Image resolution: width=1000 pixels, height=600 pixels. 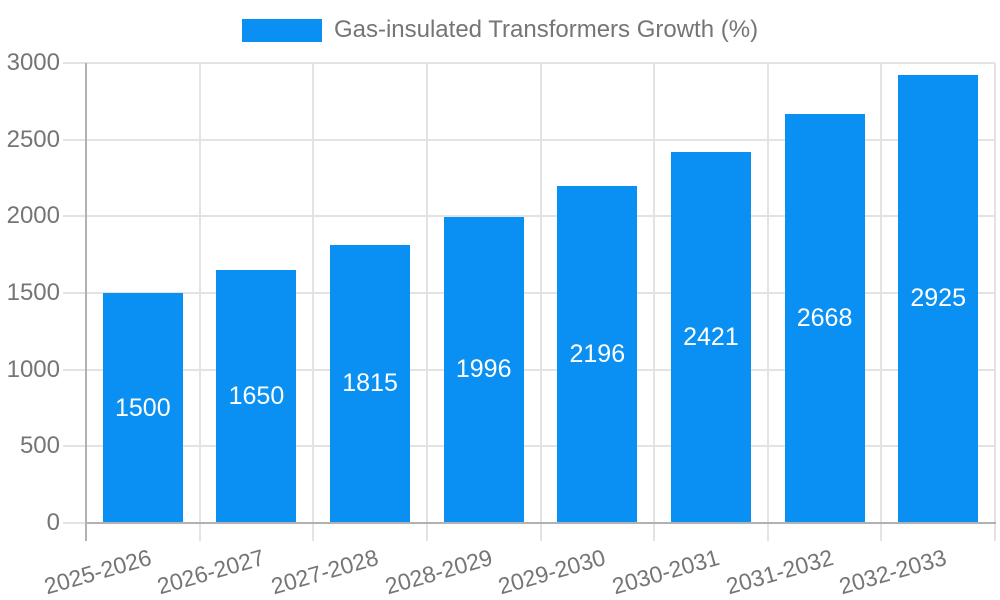 I want to click on bar: 2668, so click(x=824, y=318).